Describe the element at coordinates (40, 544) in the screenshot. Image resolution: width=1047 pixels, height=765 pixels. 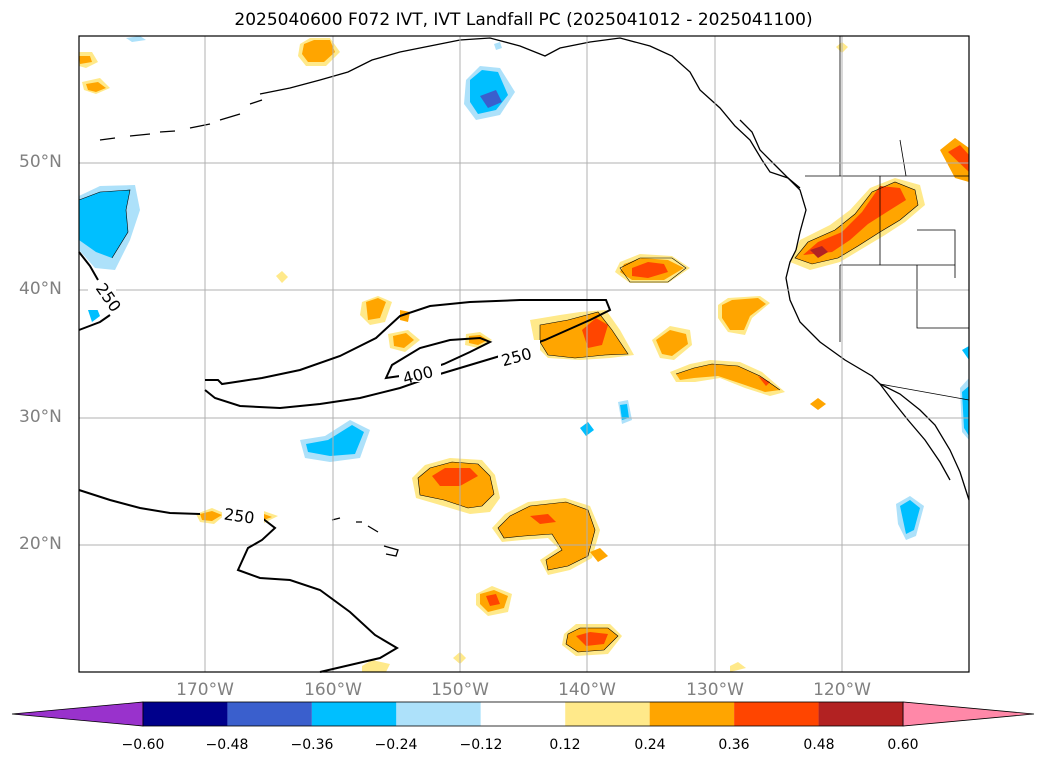
I see `lat-label: 20°N` at that location.